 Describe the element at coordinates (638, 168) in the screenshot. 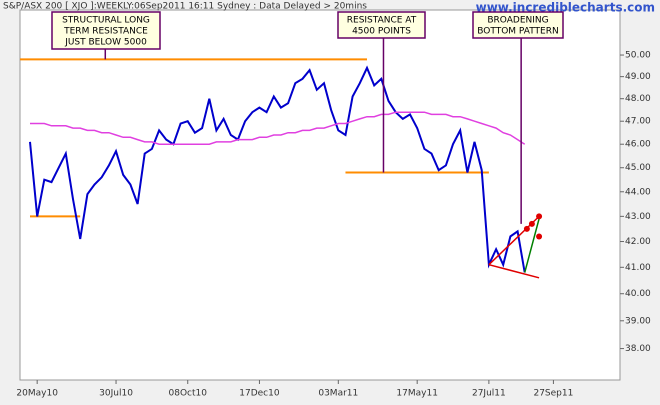

I see `y-tick-label: 45.00` at that location.